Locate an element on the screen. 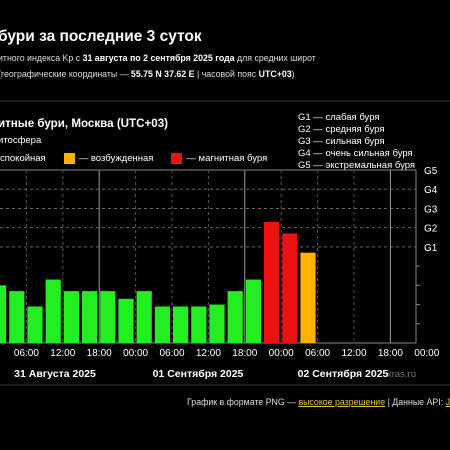 The height and width of the screenshot is (450, 450). legend-item: — возбужденная is located at coordinates (108, 158).